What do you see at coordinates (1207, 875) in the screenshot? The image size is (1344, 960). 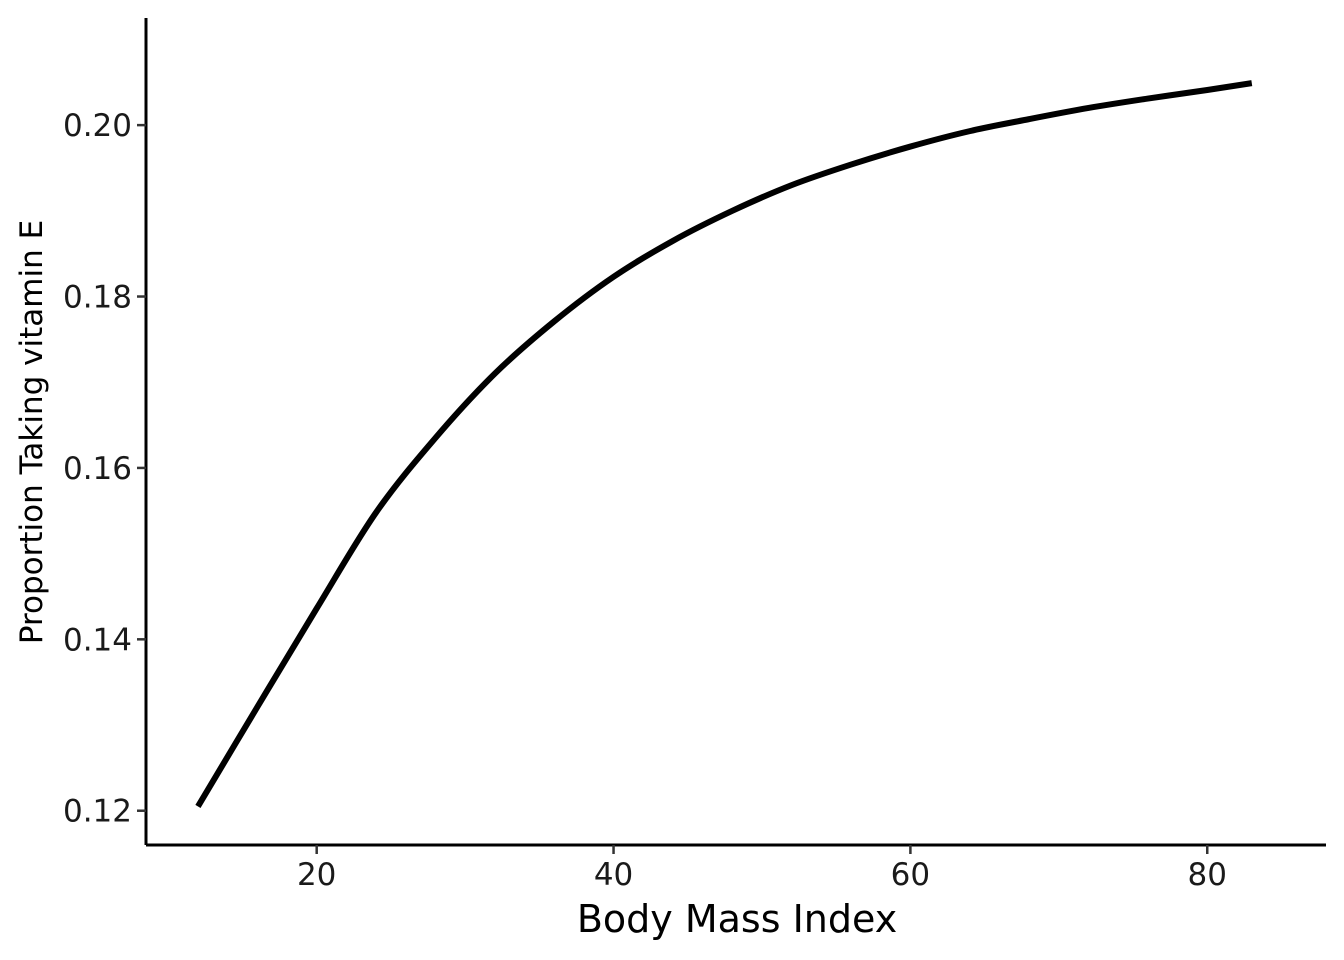 I see `x-tick-label: 80` at bounding box center [1207, 875].